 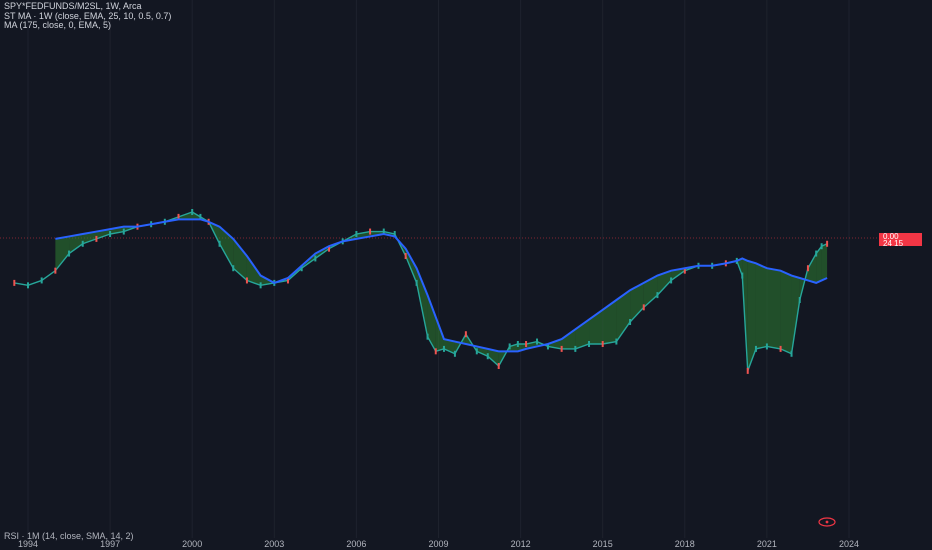 I want to click on last-price-badge: 0.00 24 15, so click(x=900, y=240).